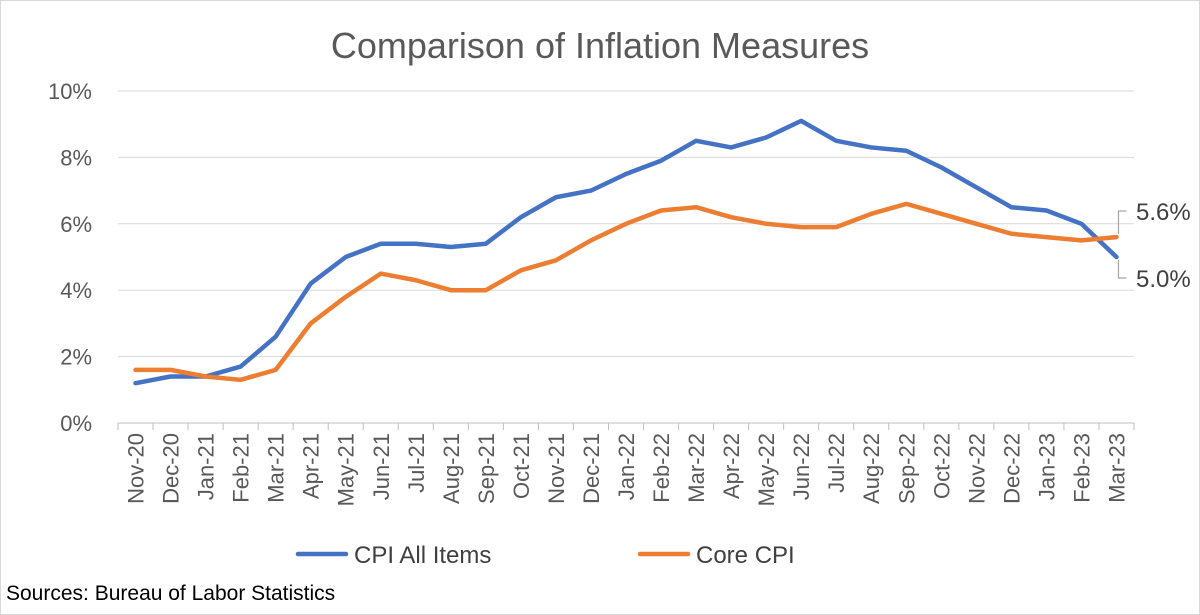 The width and height of the screenshot is (1200, 615). What do you see at coordinates (661, 468) in the screenshot?
I see `x-tick-label: Feb-22` at bounding box center [661, 468].